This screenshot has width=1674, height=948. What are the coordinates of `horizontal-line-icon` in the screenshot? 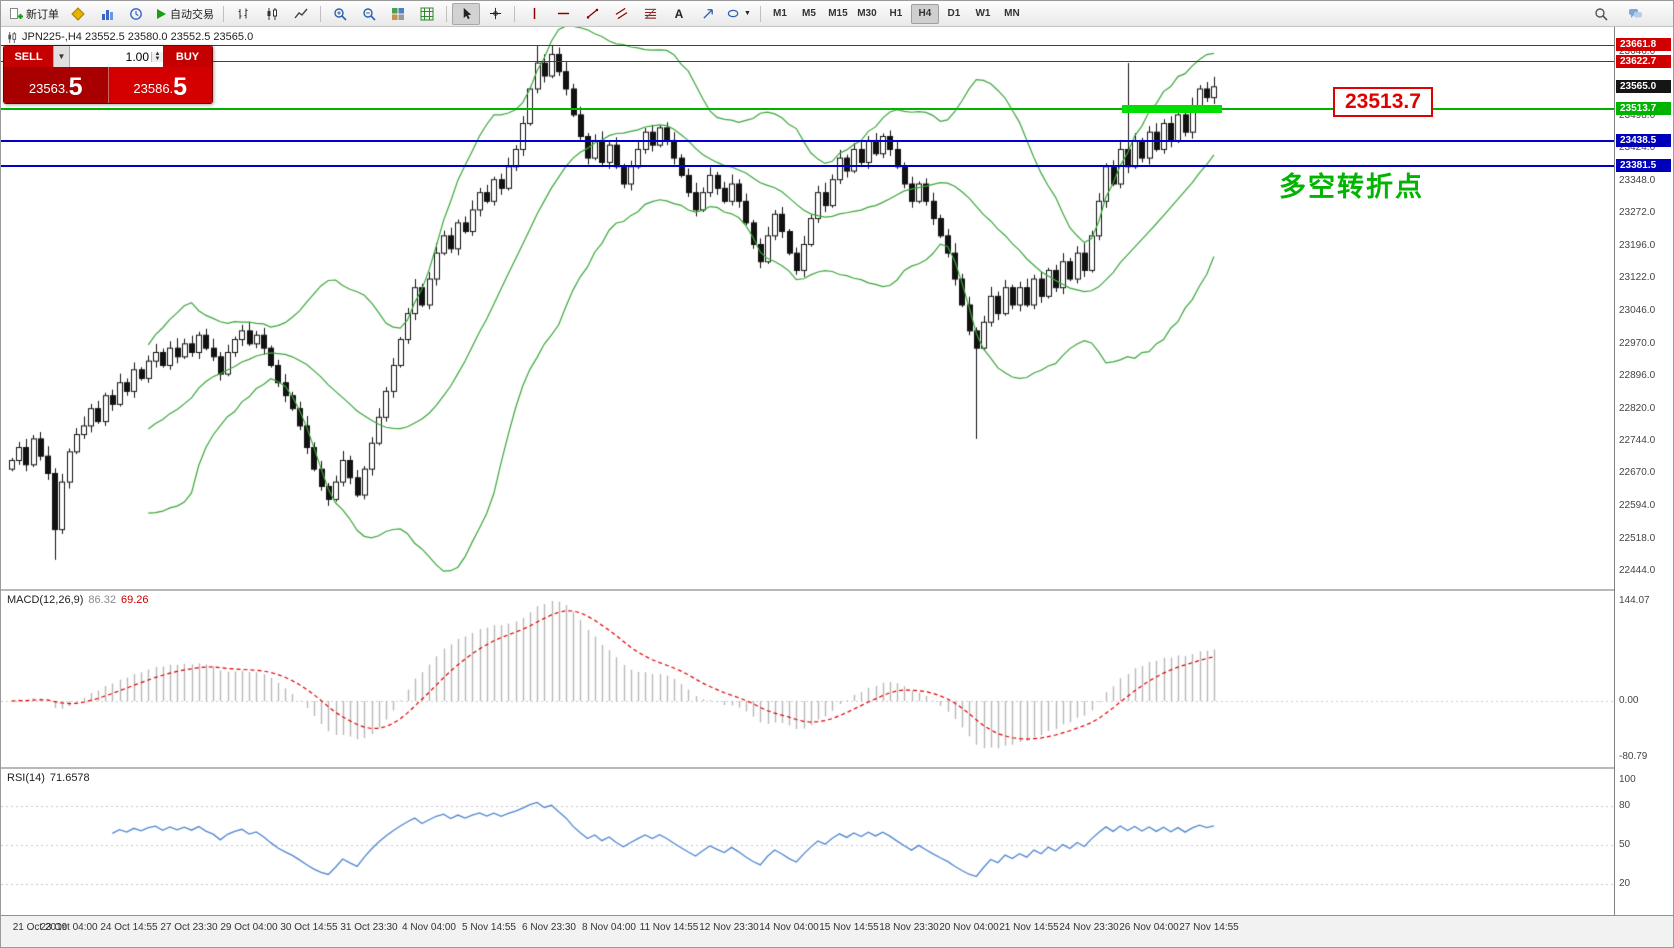 It's located at (563, 13).